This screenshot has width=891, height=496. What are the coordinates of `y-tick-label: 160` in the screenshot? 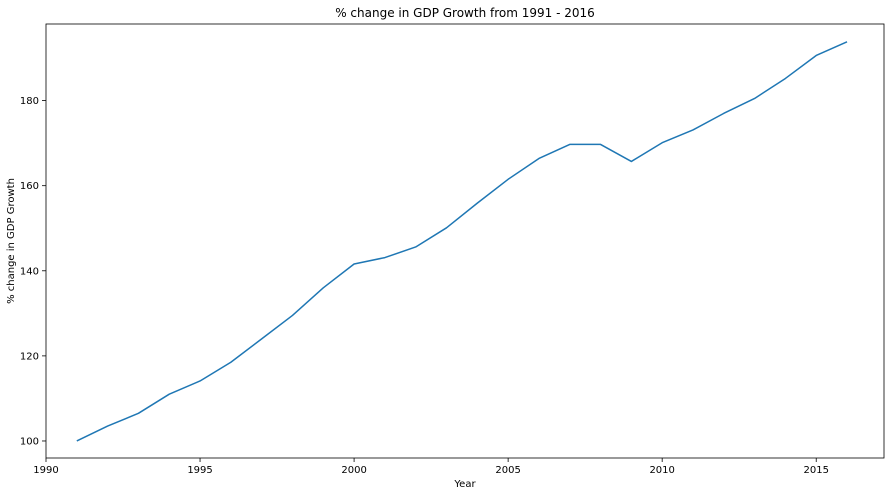 It's located at (29, 186).